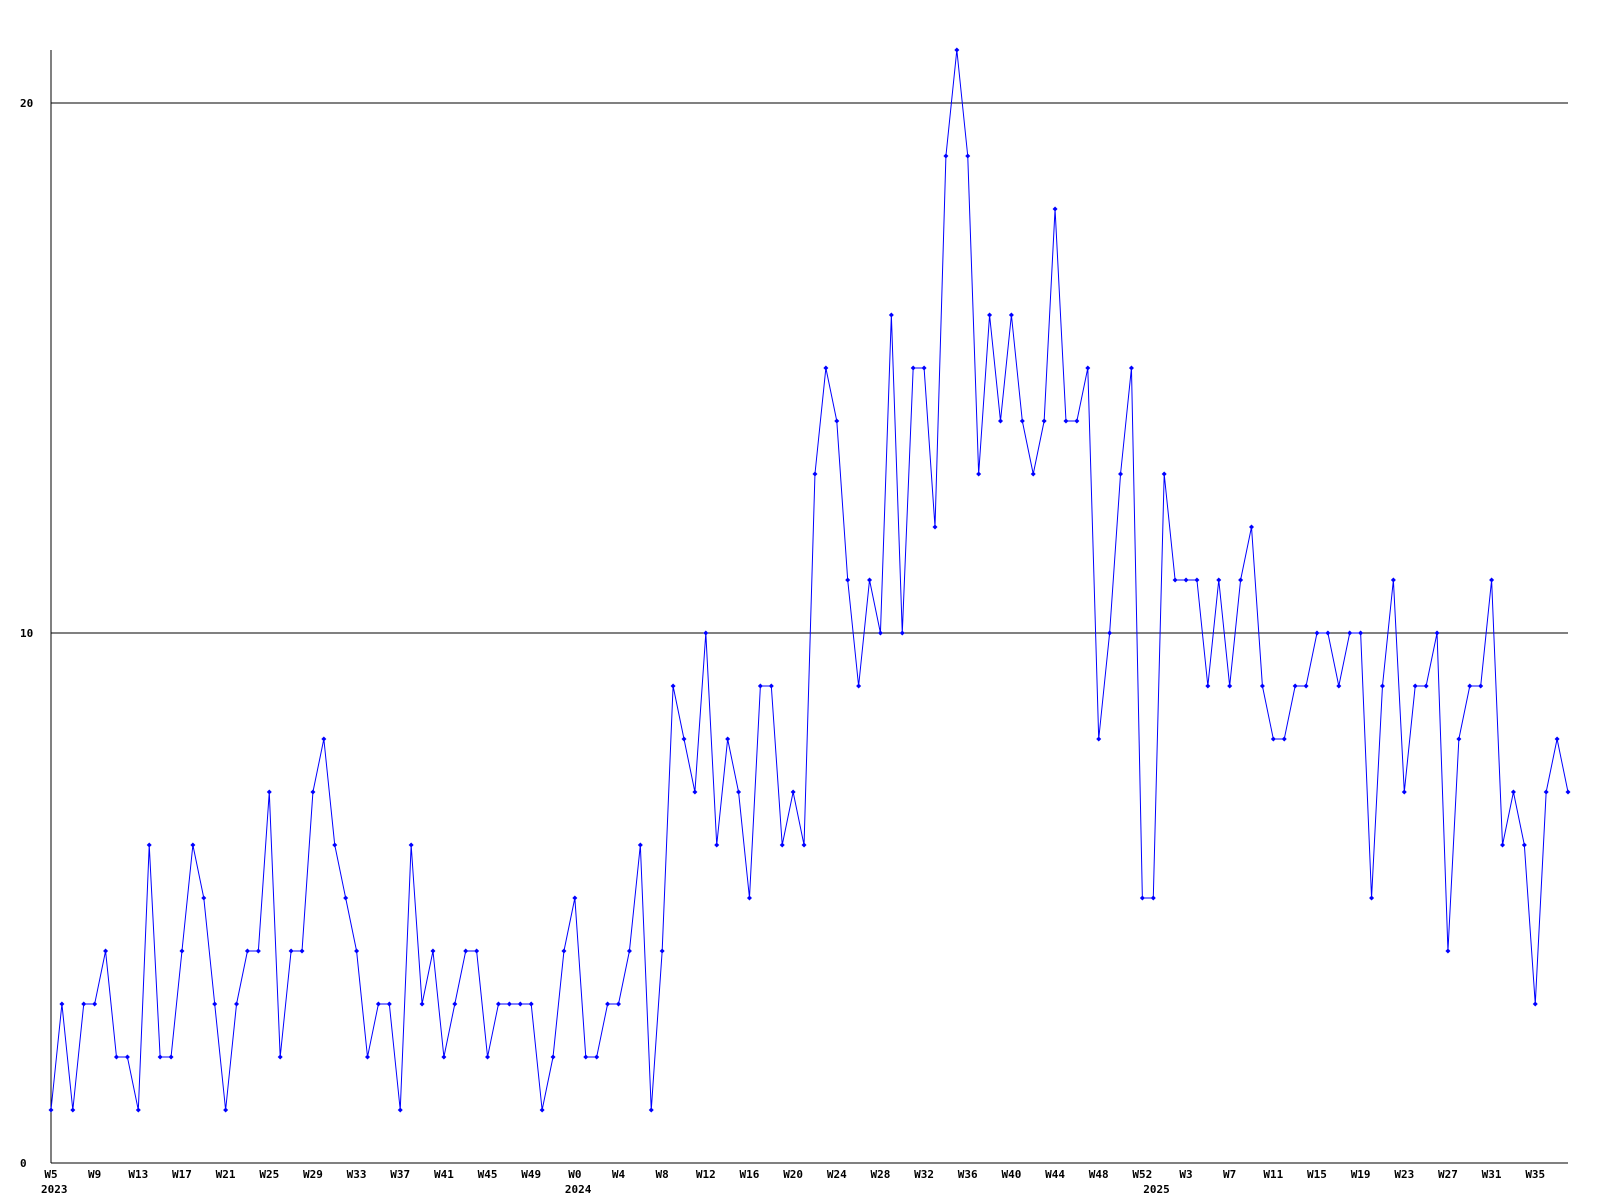  What do you see at coordinates (1099, 1174) in the screenshot?
I see `x-tick-label: W48` at bounding box center [1099, 1174].